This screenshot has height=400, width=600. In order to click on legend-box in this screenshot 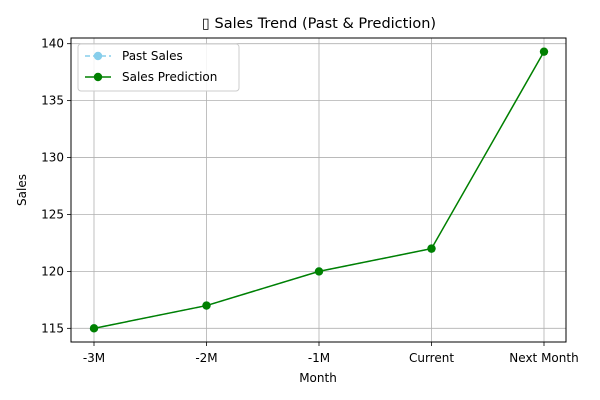, I will do `click(158, 67)`.